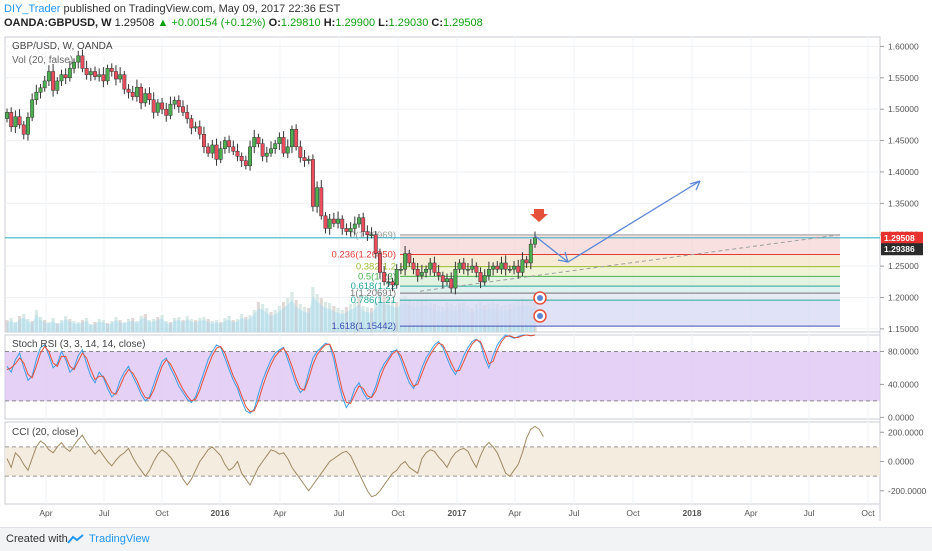  Describe the element at coordinates (903, 141) in the screenshot. I see `main-y-tick-label: 1.45000` at that location.